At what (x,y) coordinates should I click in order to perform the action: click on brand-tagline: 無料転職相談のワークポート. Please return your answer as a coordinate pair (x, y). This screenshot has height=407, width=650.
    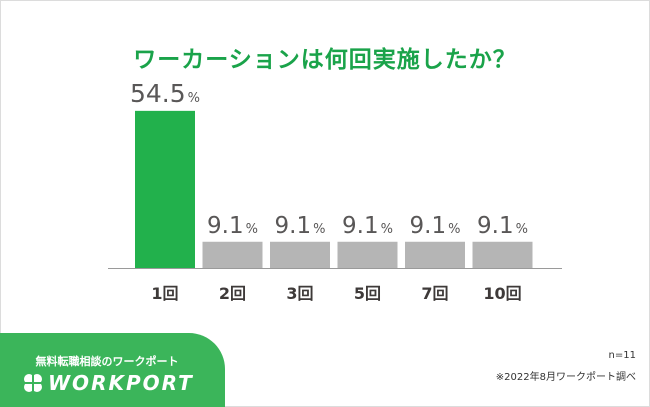
    Looking at the image, I should click on (107, 361).